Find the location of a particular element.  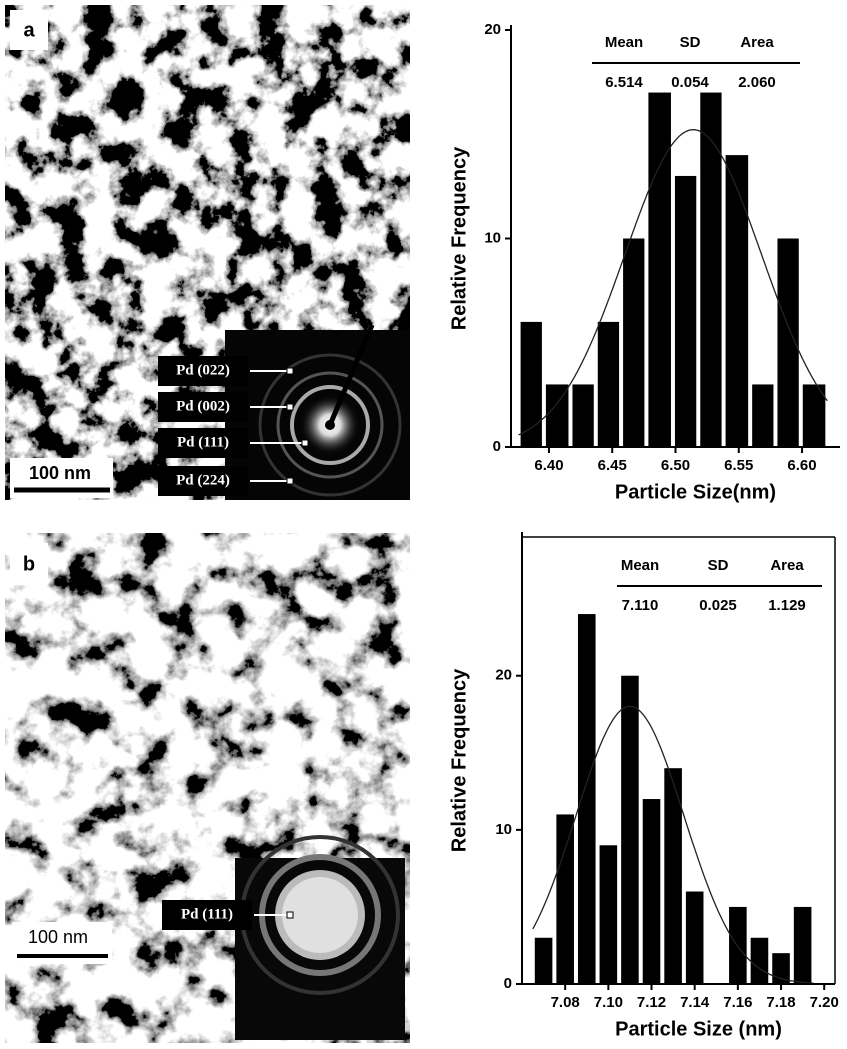

x-tick-label: 7.10 is located at coordinates (608, 1002).